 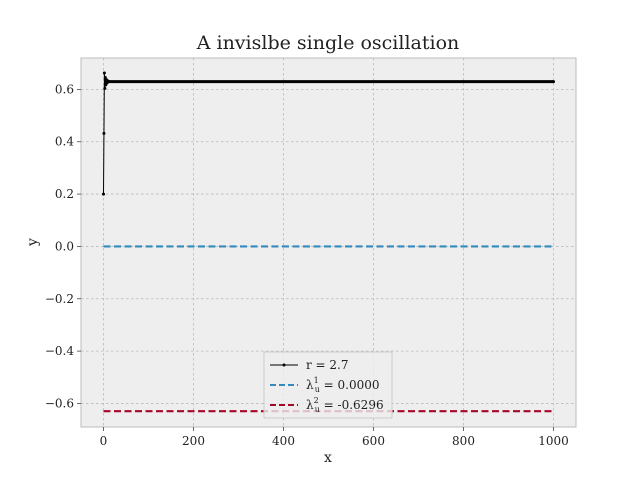 I want to click on chart-title: A invislbe single oscillation, so click(x=328, y=43).